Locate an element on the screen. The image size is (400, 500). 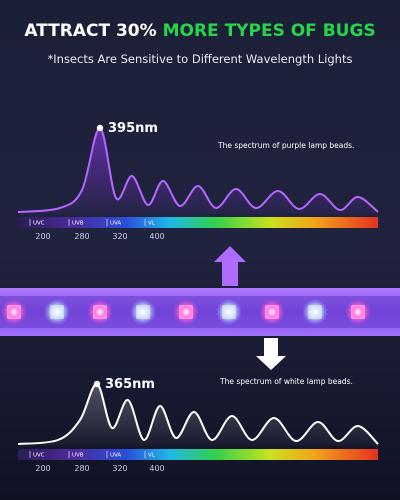
arrow-down is located at coordinates (271, 354).